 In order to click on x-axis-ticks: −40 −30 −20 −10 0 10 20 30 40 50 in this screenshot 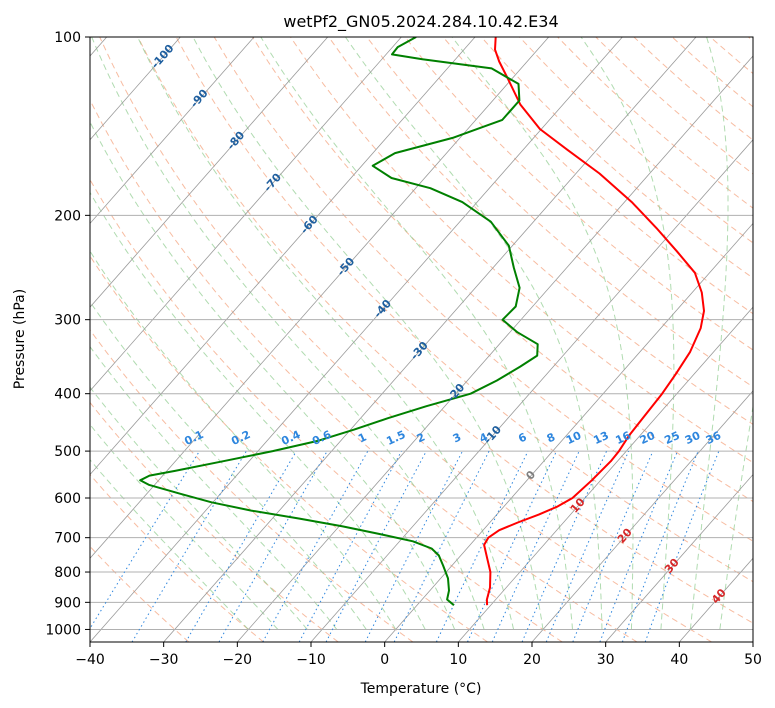, I will do `click(418, 655)`.